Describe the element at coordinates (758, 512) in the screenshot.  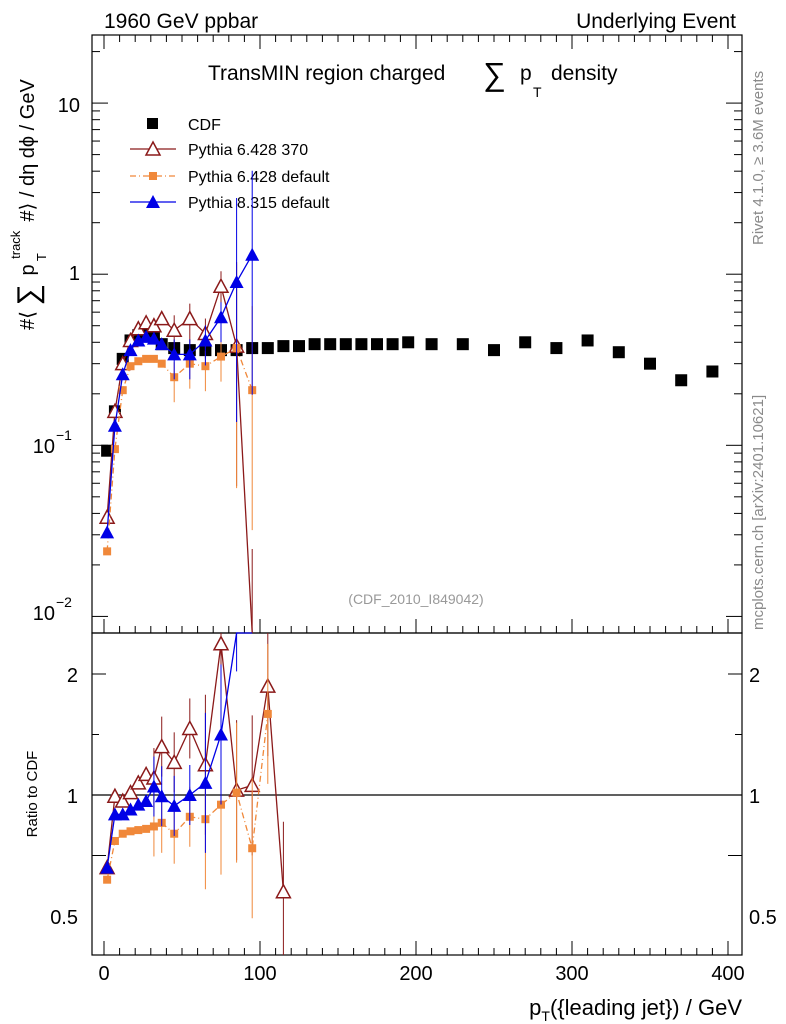
I see `side-mcplots-label: mcplots.cern.ch [arXiv:2401.10621]` at that location.